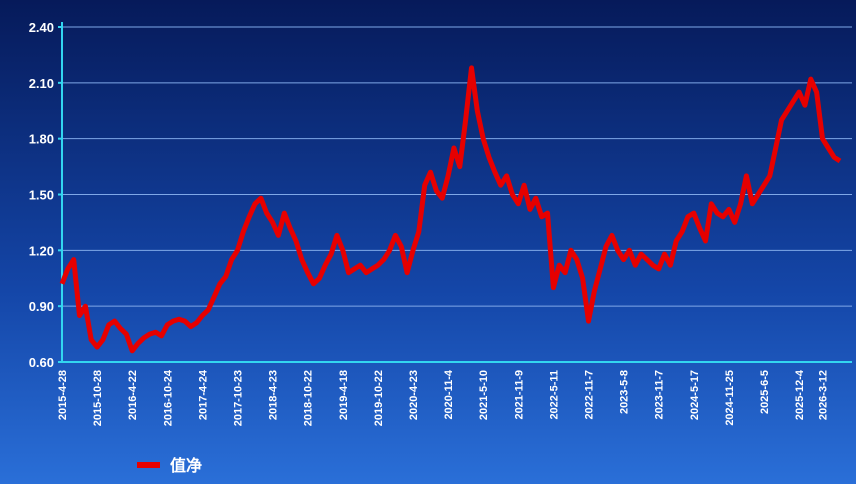  What do you see at coordinates (41, 306) in the screenshot?
I see `y-tick-label: 0.90` at bounding box center [41, 306].